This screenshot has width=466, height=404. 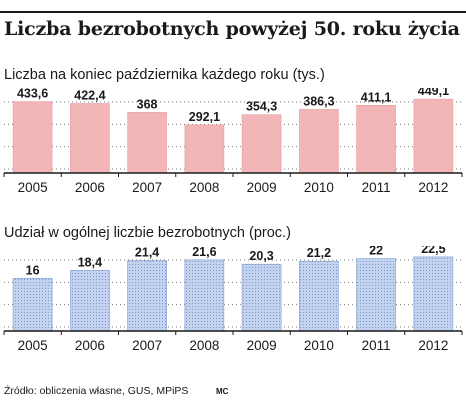 I want to click on value-label-2006: 18,4, so click(x=90, y=262).